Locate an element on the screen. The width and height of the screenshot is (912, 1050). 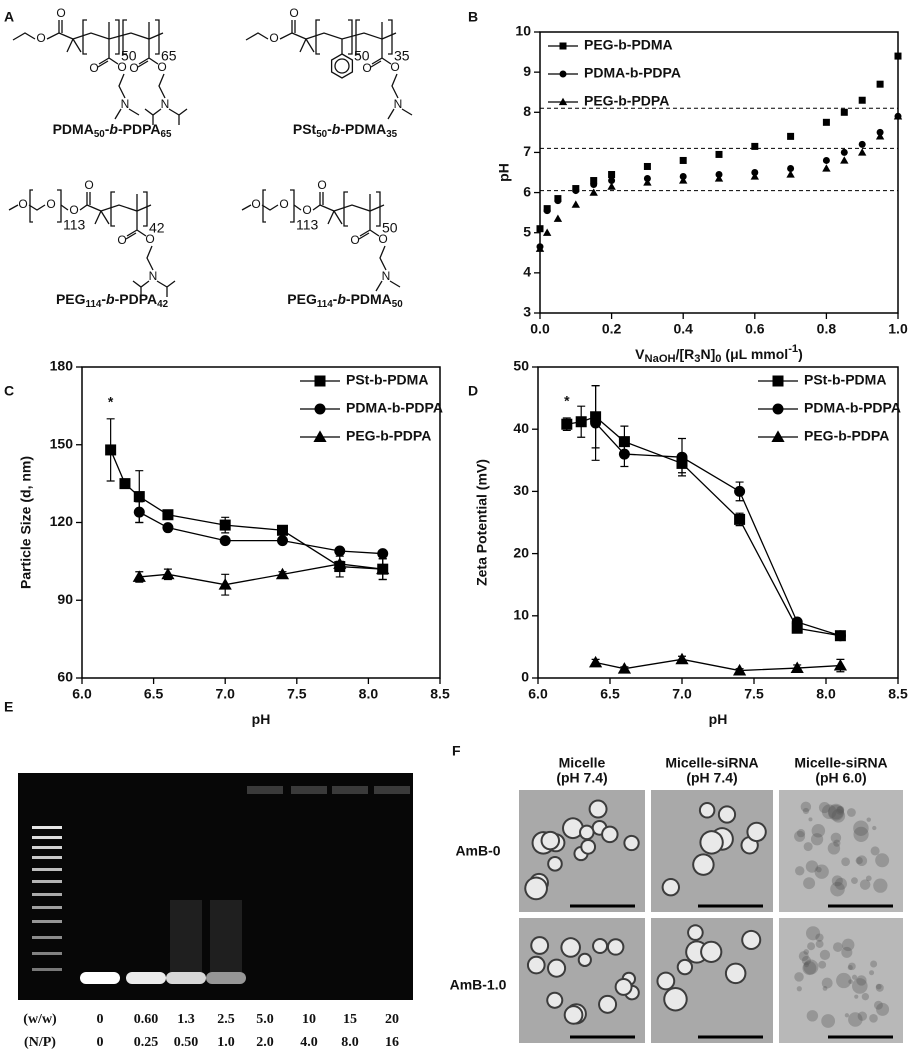
label-part: PSt is located at coordinates (305, 129).